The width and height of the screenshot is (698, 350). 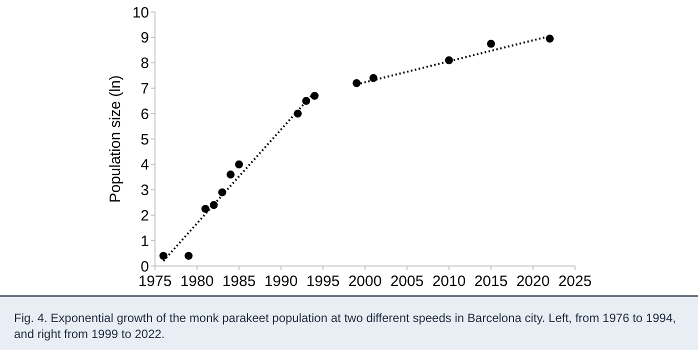 What do you see at coordinates (144, 38) in the screenshot?
I see `y-tick-label: 9` at bounding box center [144, 38].